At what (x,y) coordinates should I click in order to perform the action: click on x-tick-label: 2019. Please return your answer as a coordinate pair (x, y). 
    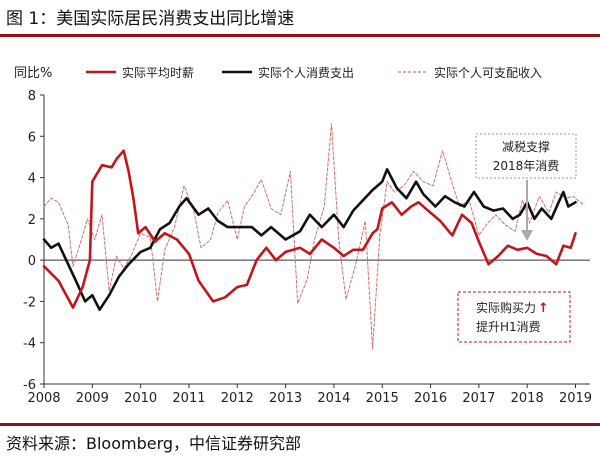
    Looking at the image, I should click on (575, 398).